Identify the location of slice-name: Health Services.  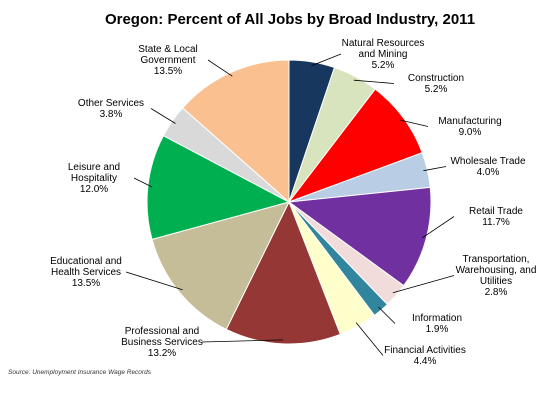
(86, 272).